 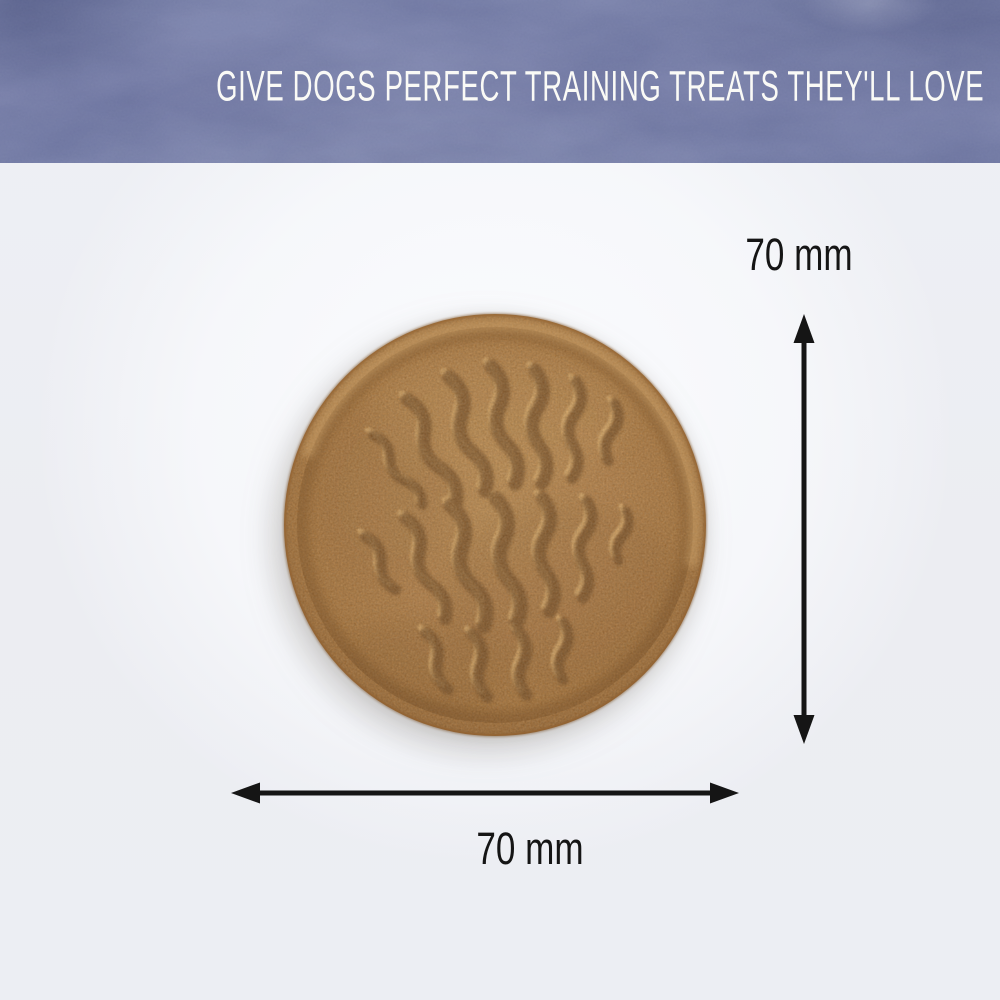 What do you see at coordinates (530, 848) in the screenshot?
I see `width-dimension-label: 70 mm` at bounding box center [530, 848].